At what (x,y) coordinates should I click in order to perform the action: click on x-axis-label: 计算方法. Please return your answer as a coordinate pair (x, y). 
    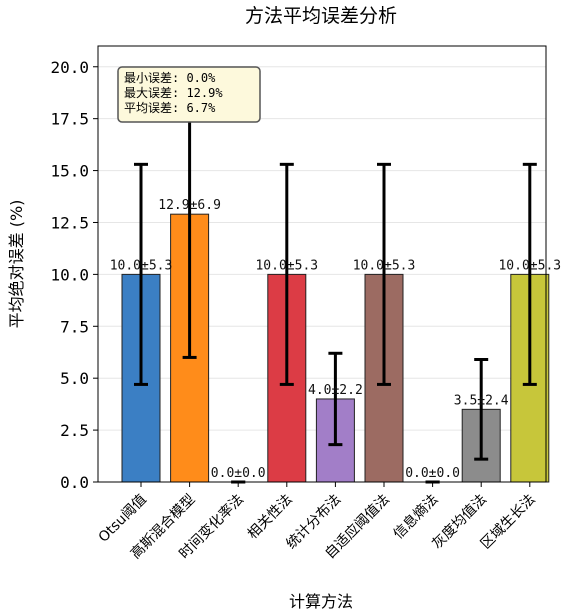
    Looking at the image, I should click on (321, 601).